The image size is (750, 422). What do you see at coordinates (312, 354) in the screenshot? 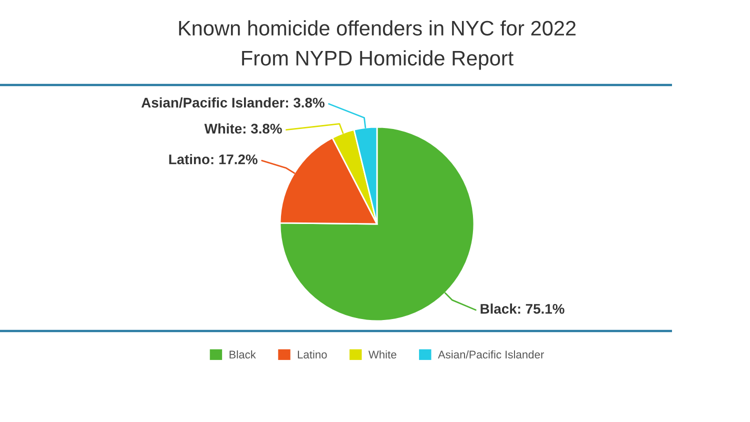
I see `legend-label: Latino` at bounding box center [312, 354].